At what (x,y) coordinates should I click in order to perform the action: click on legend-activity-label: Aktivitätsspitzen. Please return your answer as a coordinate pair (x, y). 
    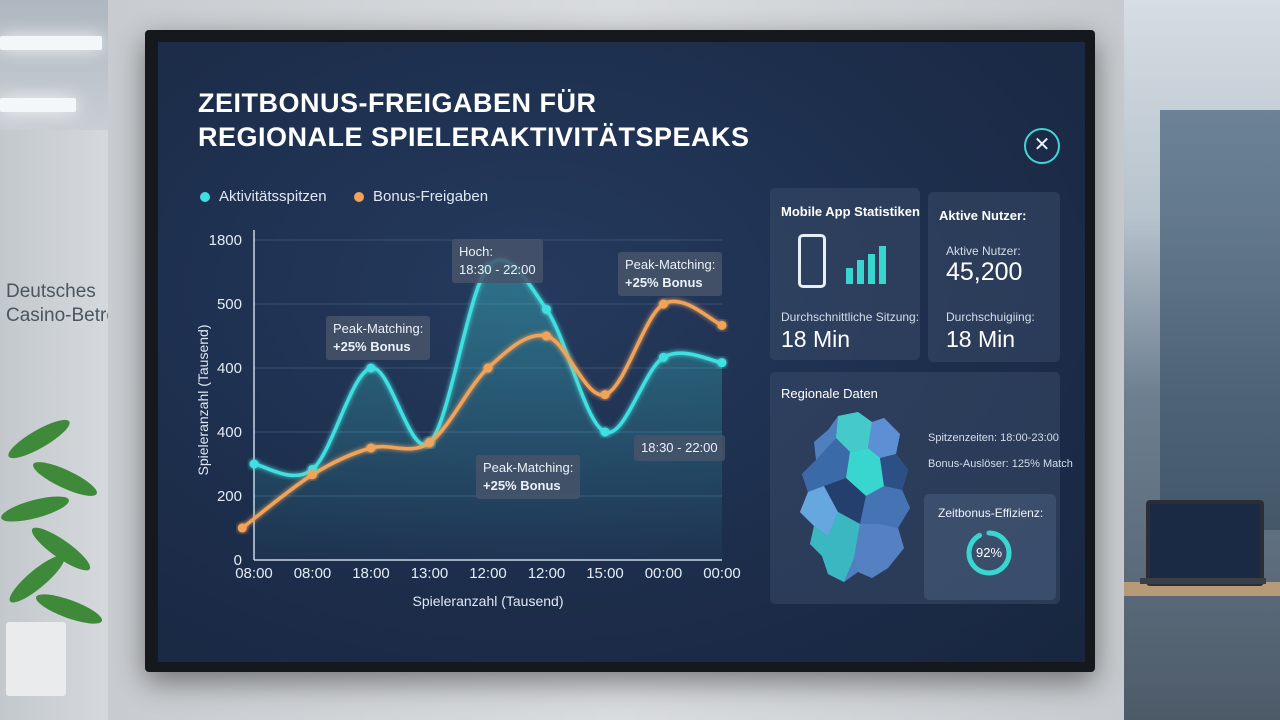
    Looking at the image, I should click on (273, 196).